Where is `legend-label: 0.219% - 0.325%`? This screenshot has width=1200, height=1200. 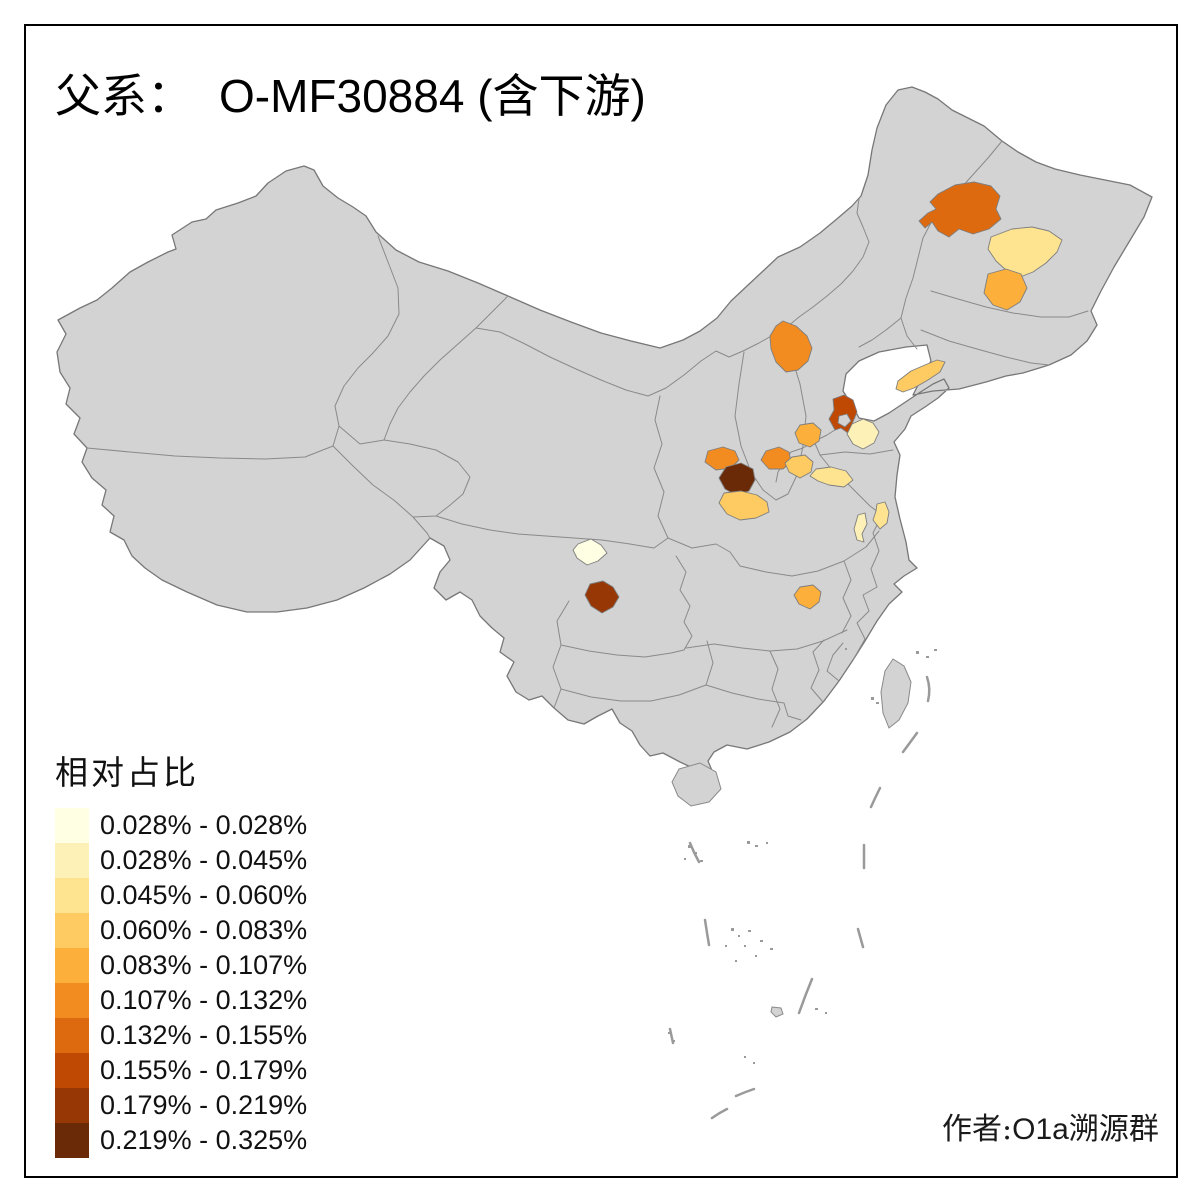
legend-label: 0.219% - 0.325% is located at coordinates (204, 1140).